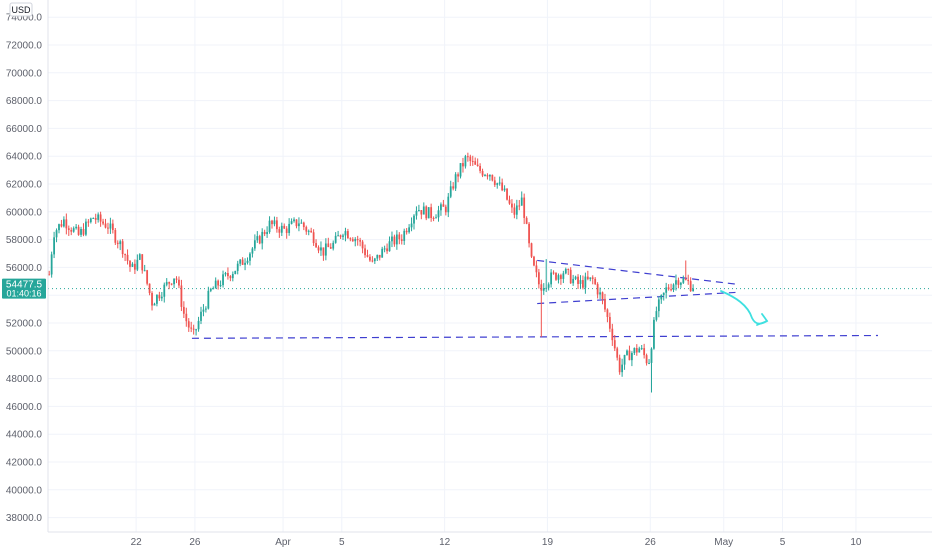  I want to click on y-tick-label: 56000.0, so click(24, 268).